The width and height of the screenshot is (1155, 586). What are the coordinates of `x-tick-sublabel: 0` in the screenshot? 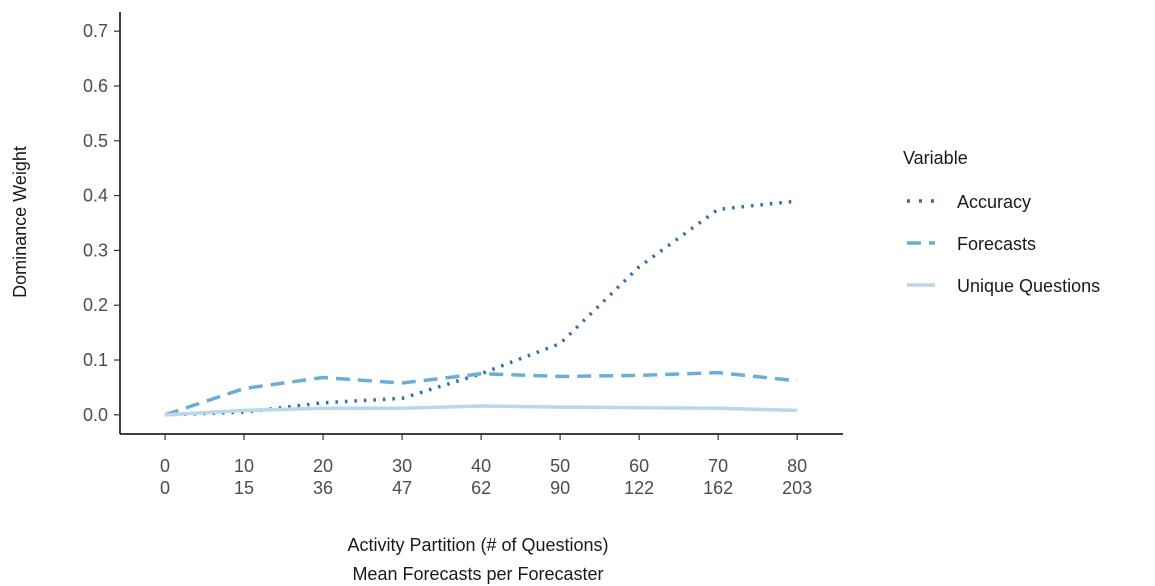 It's located at (165, 488).